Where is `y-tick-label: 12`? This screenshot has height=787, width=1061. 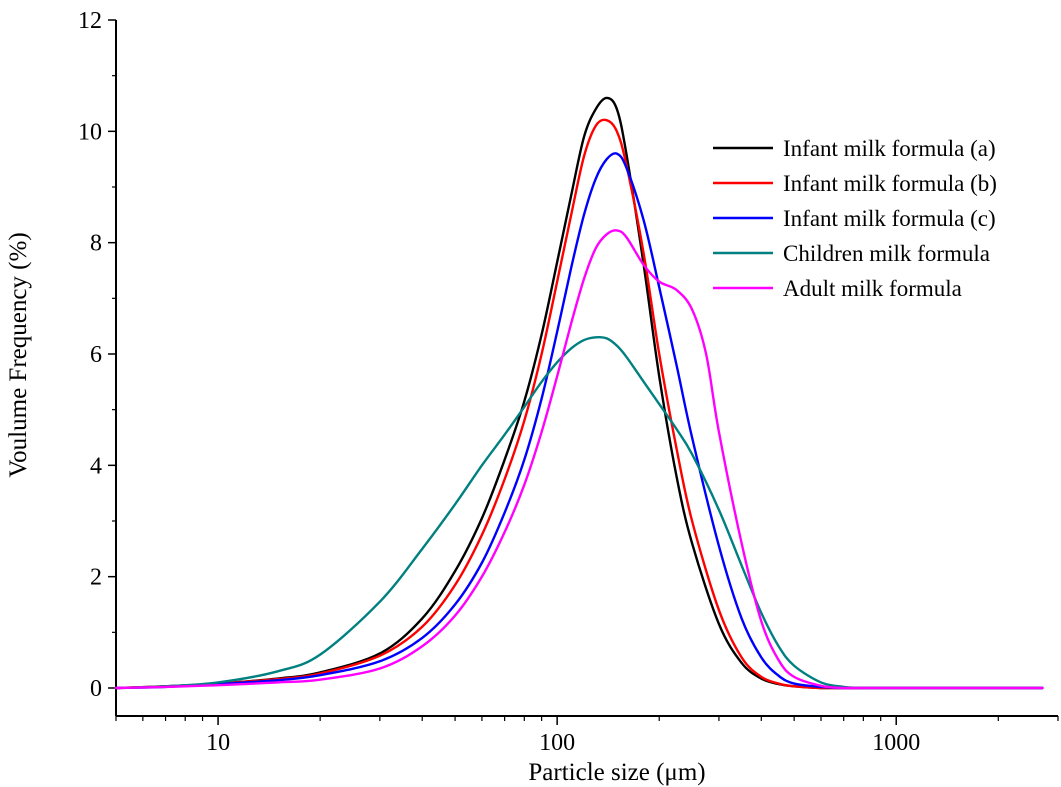 y-tick-label: 12 is located at coordinates (90, 21).